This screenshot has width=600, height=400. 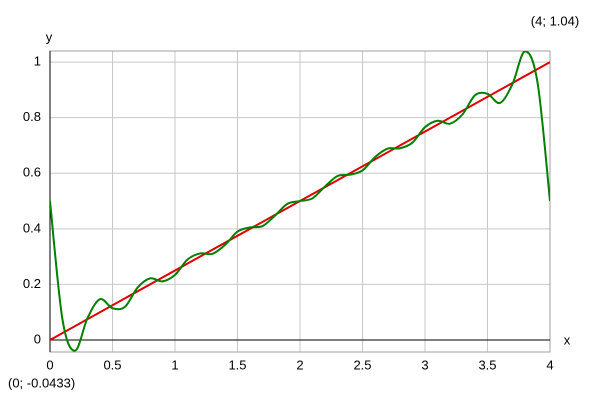 What do you see at coordinates (32, 116) in the screenshot?
I see `y-tick-label: 0.8` at bounding box center [32, 116].